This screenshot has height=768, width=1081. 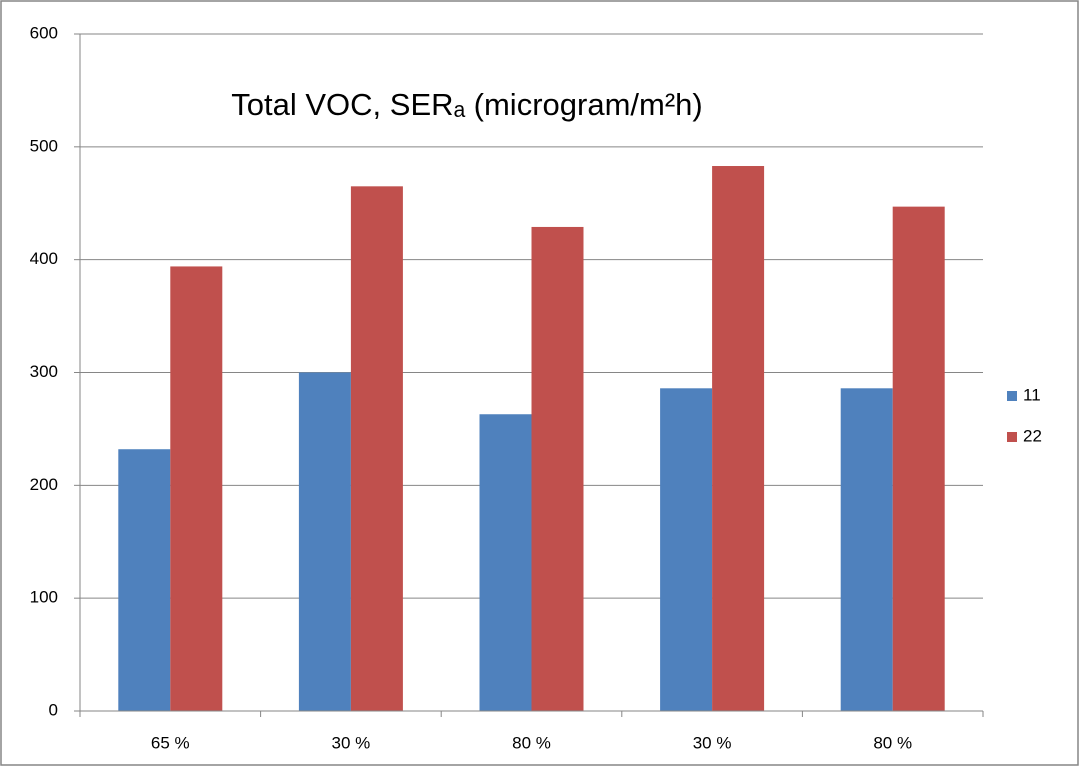 I want to click on legend-label: 22, so click(x=1032, y=435).